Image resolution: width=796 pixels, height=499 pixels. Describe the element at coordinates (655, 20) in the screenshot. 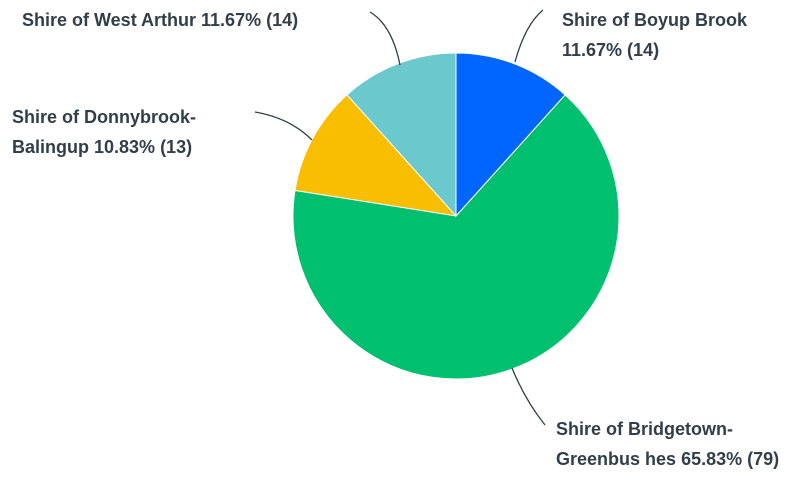

I see `category-label: Shire of Boyup Brook` at that location.